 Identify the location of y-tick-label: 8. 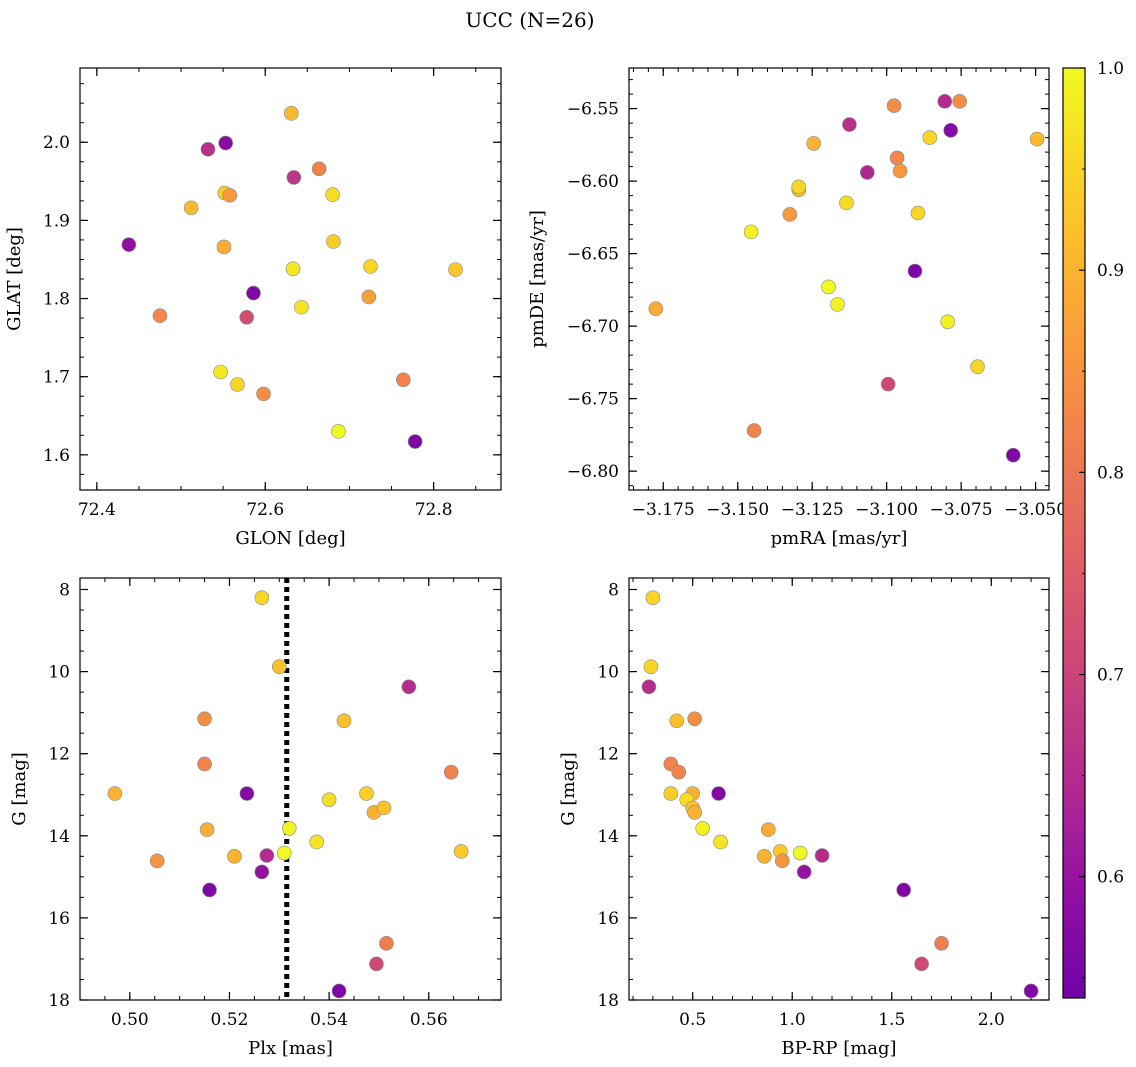
(64, 590).